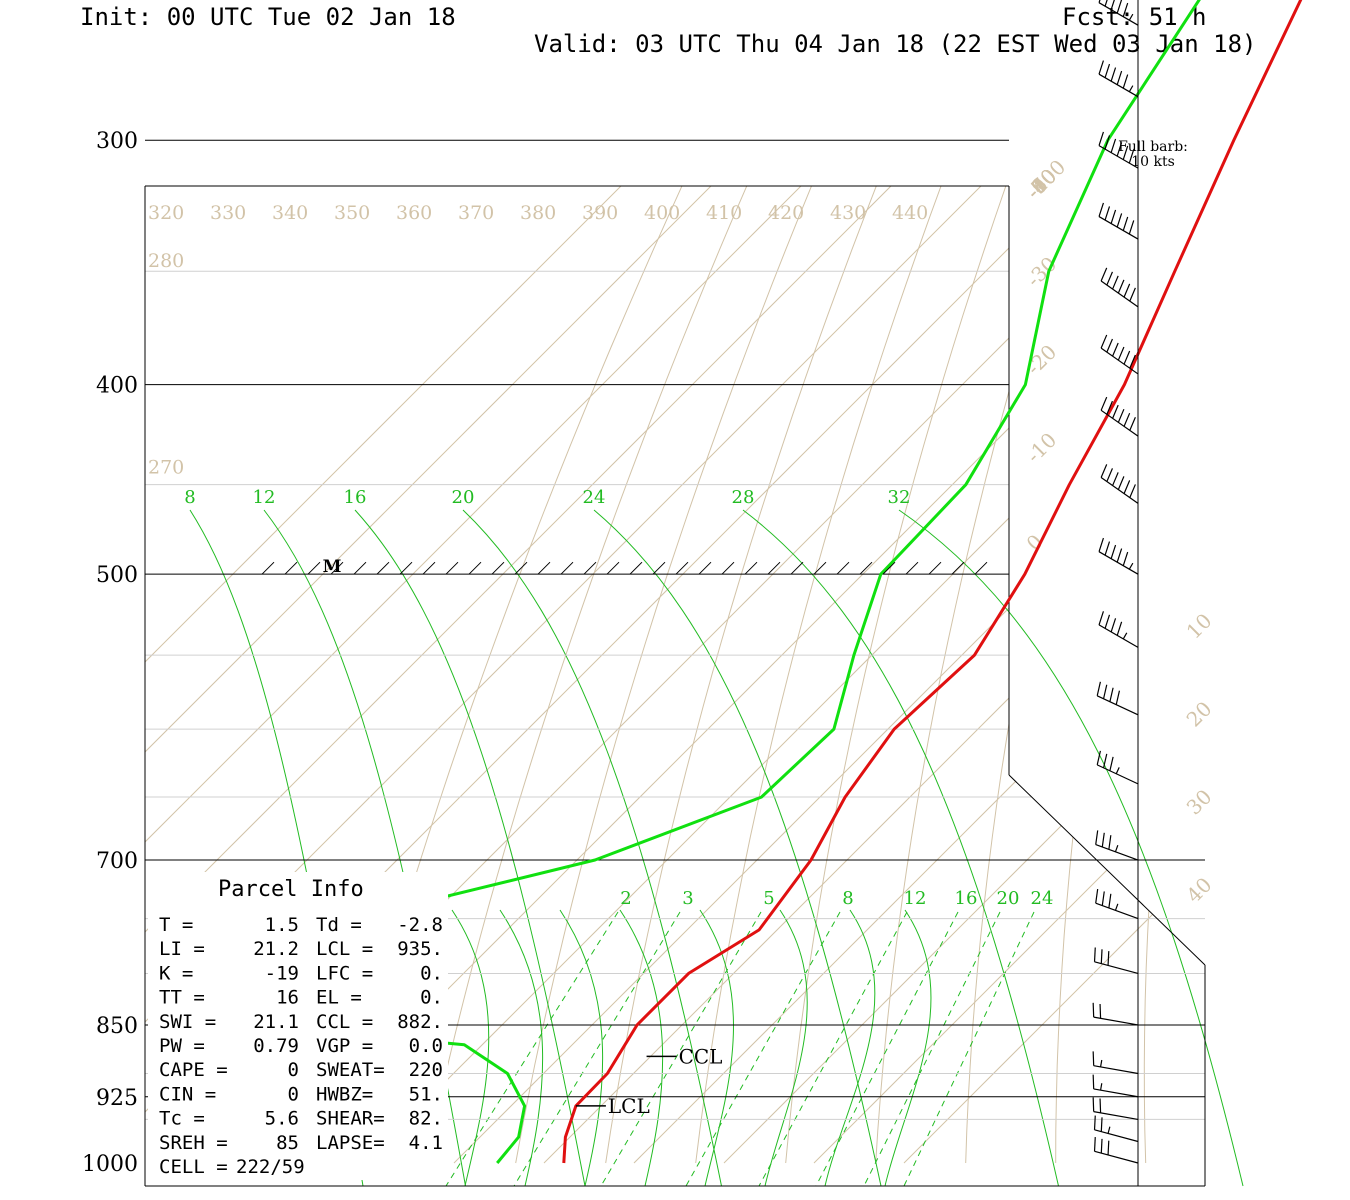  What do you see at coordinates (339, 925) in the screenshot?
I see `parcel-label: Td =` at bounding box center [339, 925].